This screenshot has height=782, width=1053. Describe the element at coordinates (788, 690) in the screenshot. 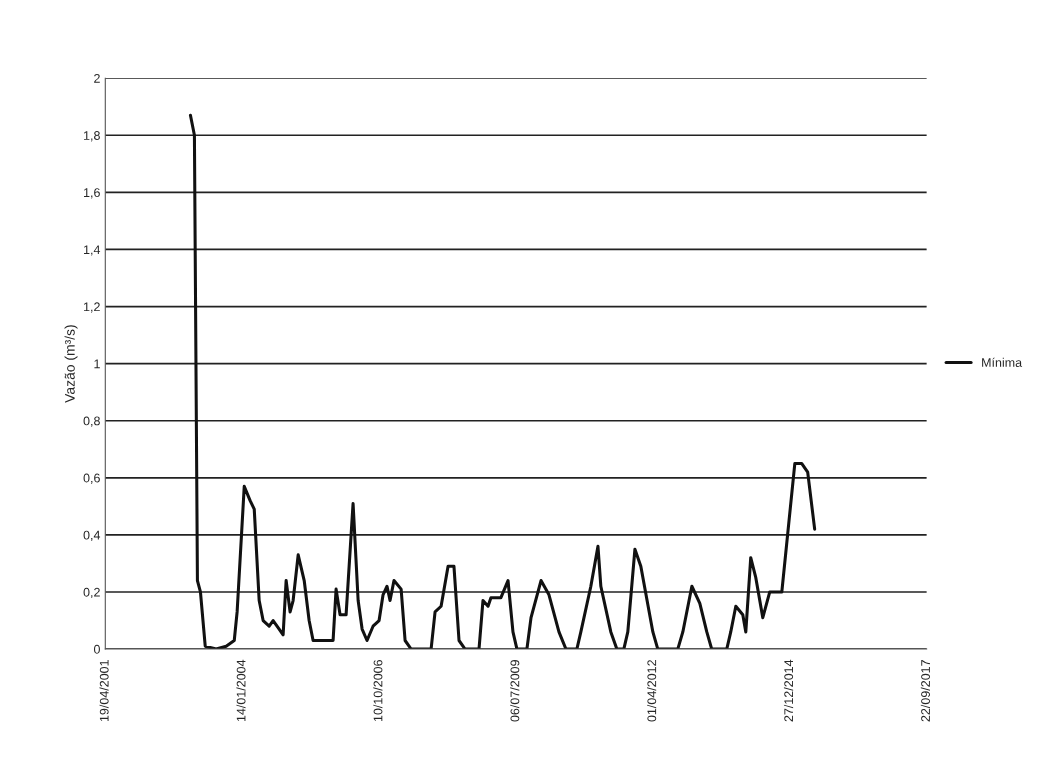

I see `x-tick-label: 27/12/2014` at that location.